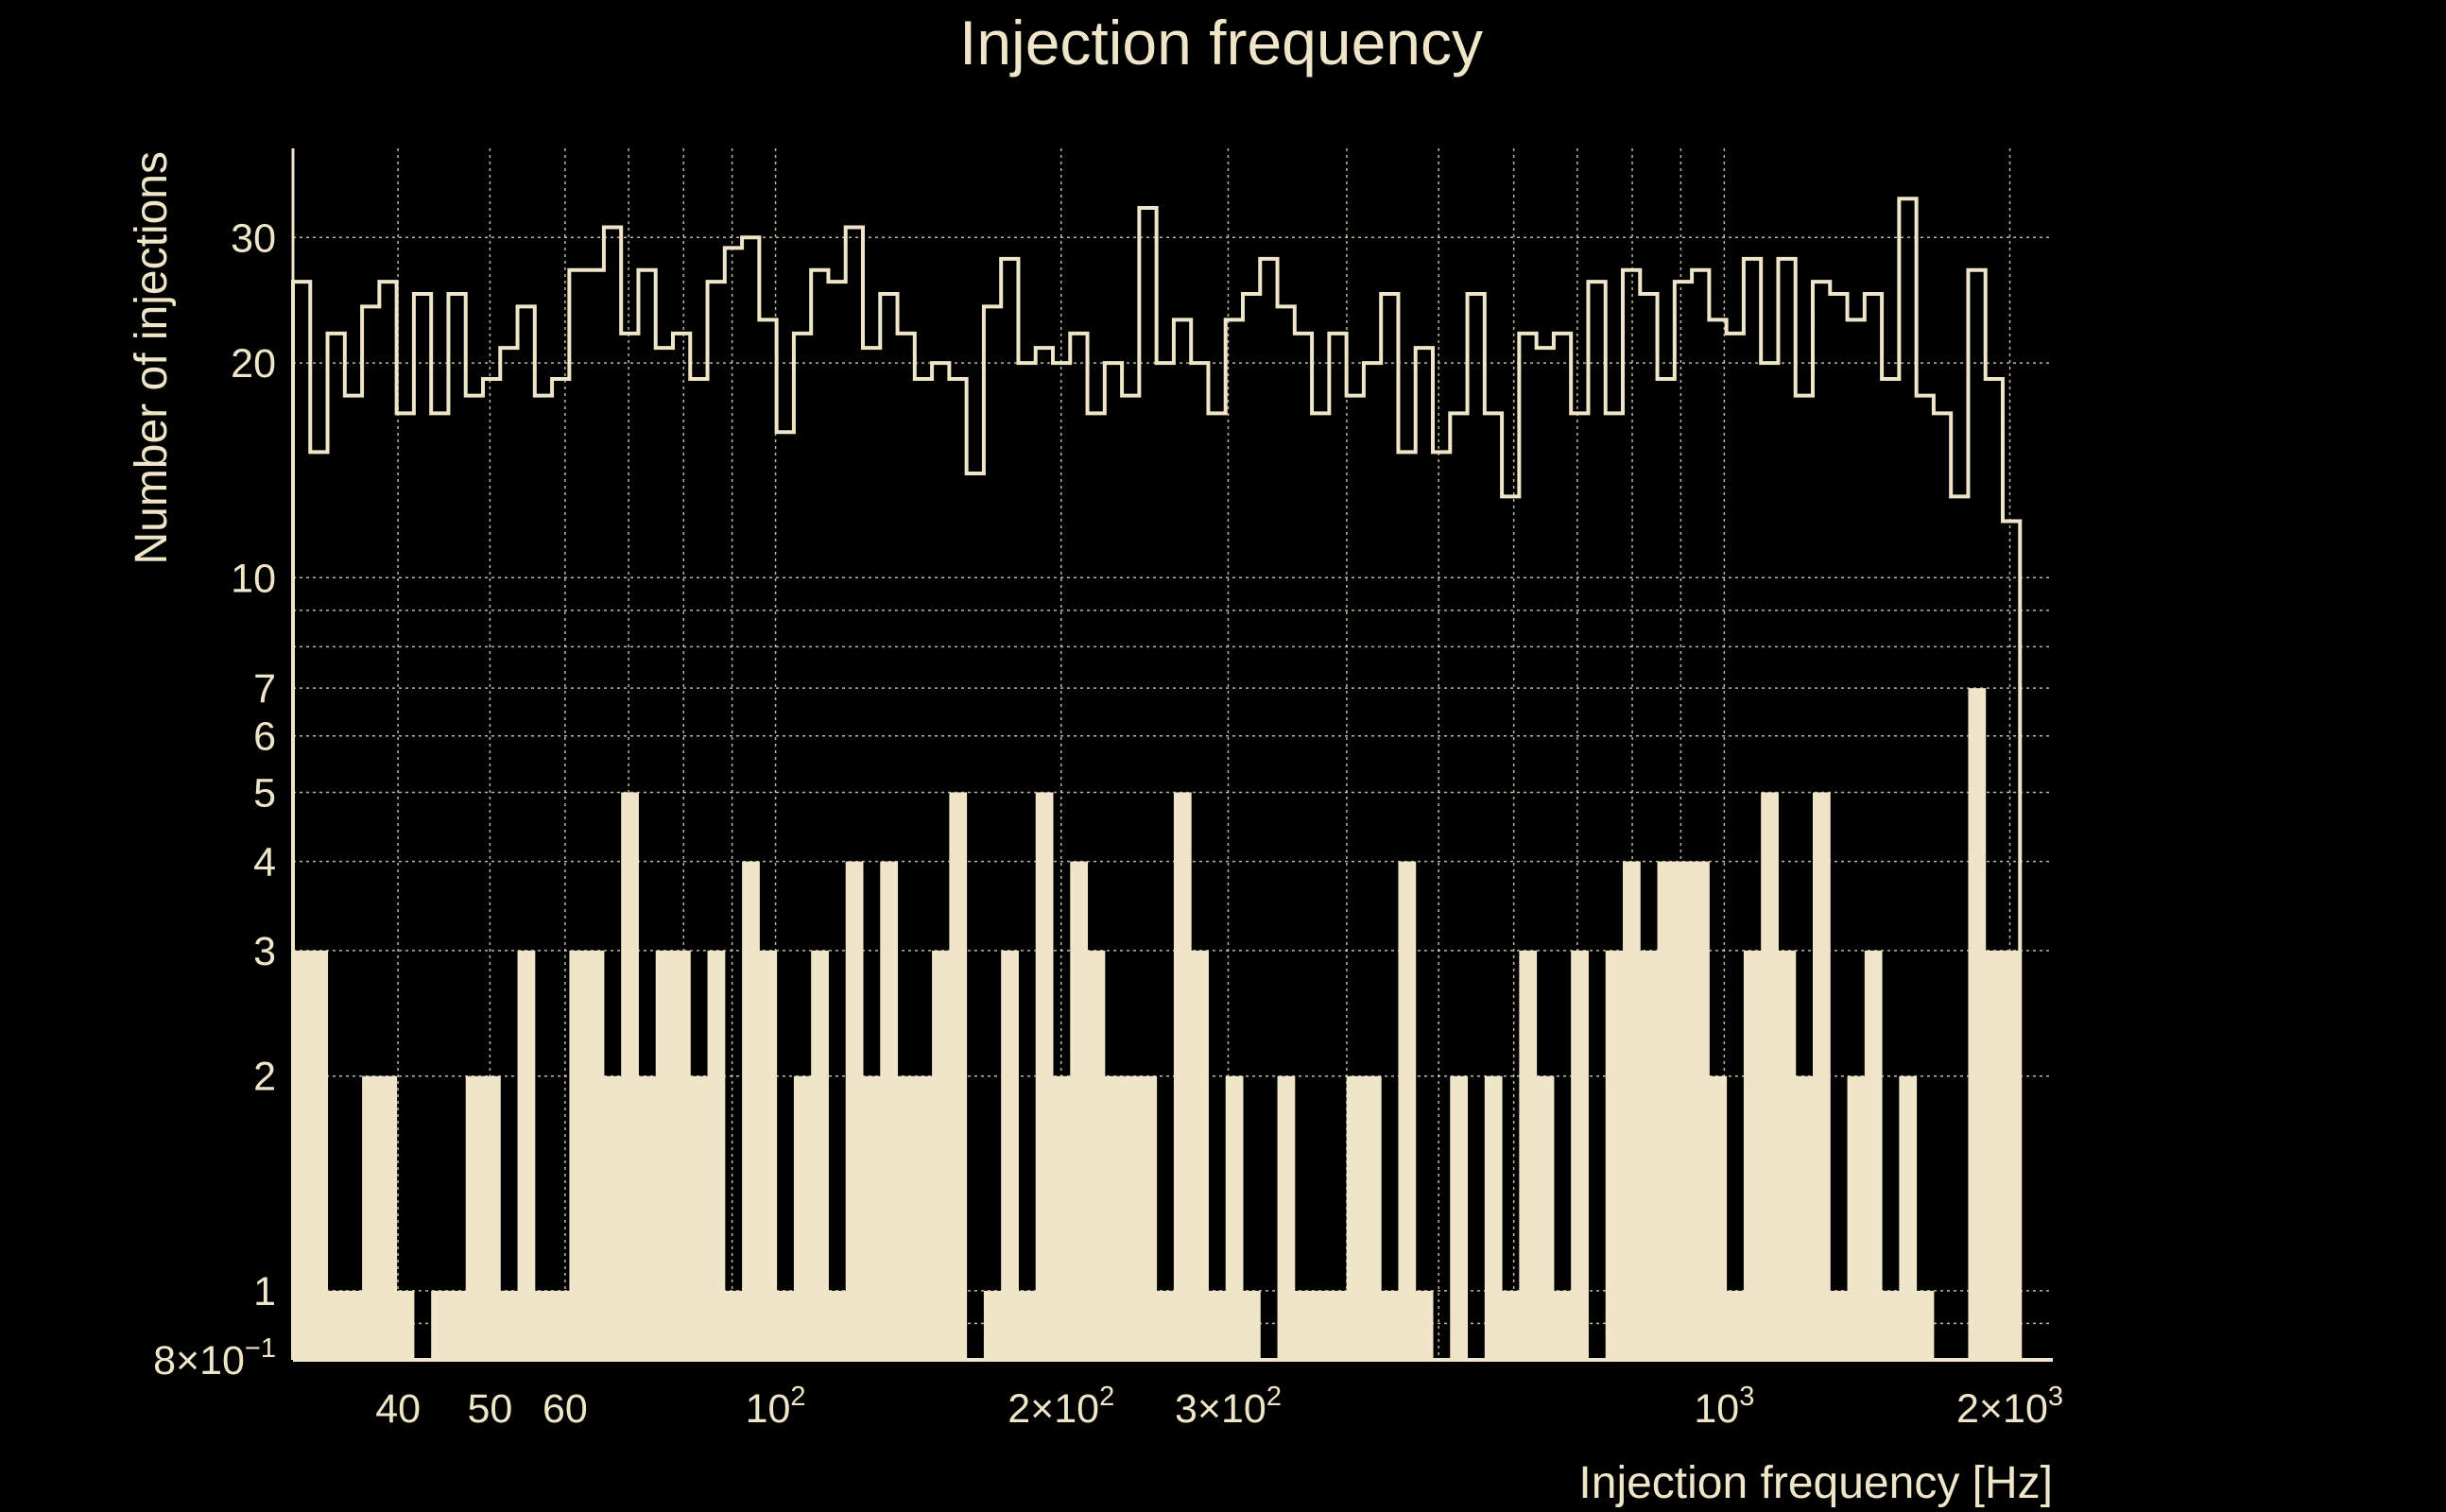 This screenshot has height=1512, width=2446. What do you see at coordinates (398, 1409) in the screenshot?
I see `x-tick-label: 40` at bounding box center [398, 1409].